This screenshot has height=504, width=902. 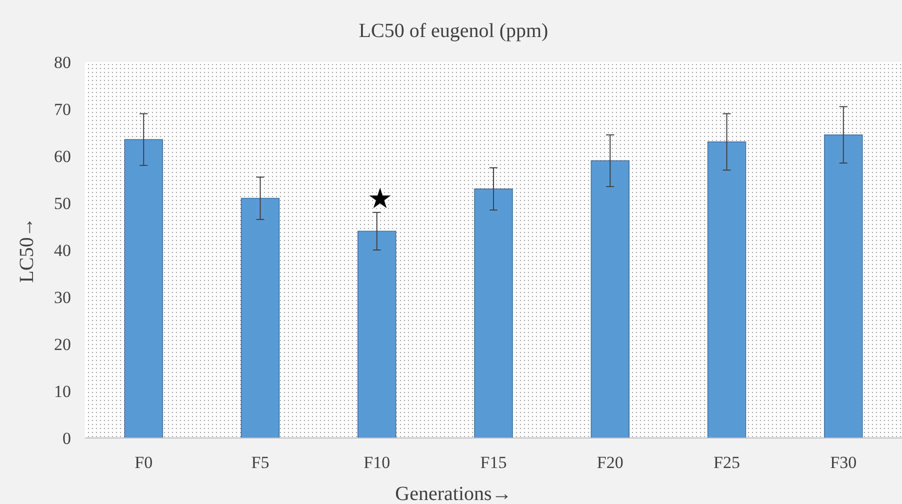 I want to click on x-tick-label: F5, so click(x=260, y=462).